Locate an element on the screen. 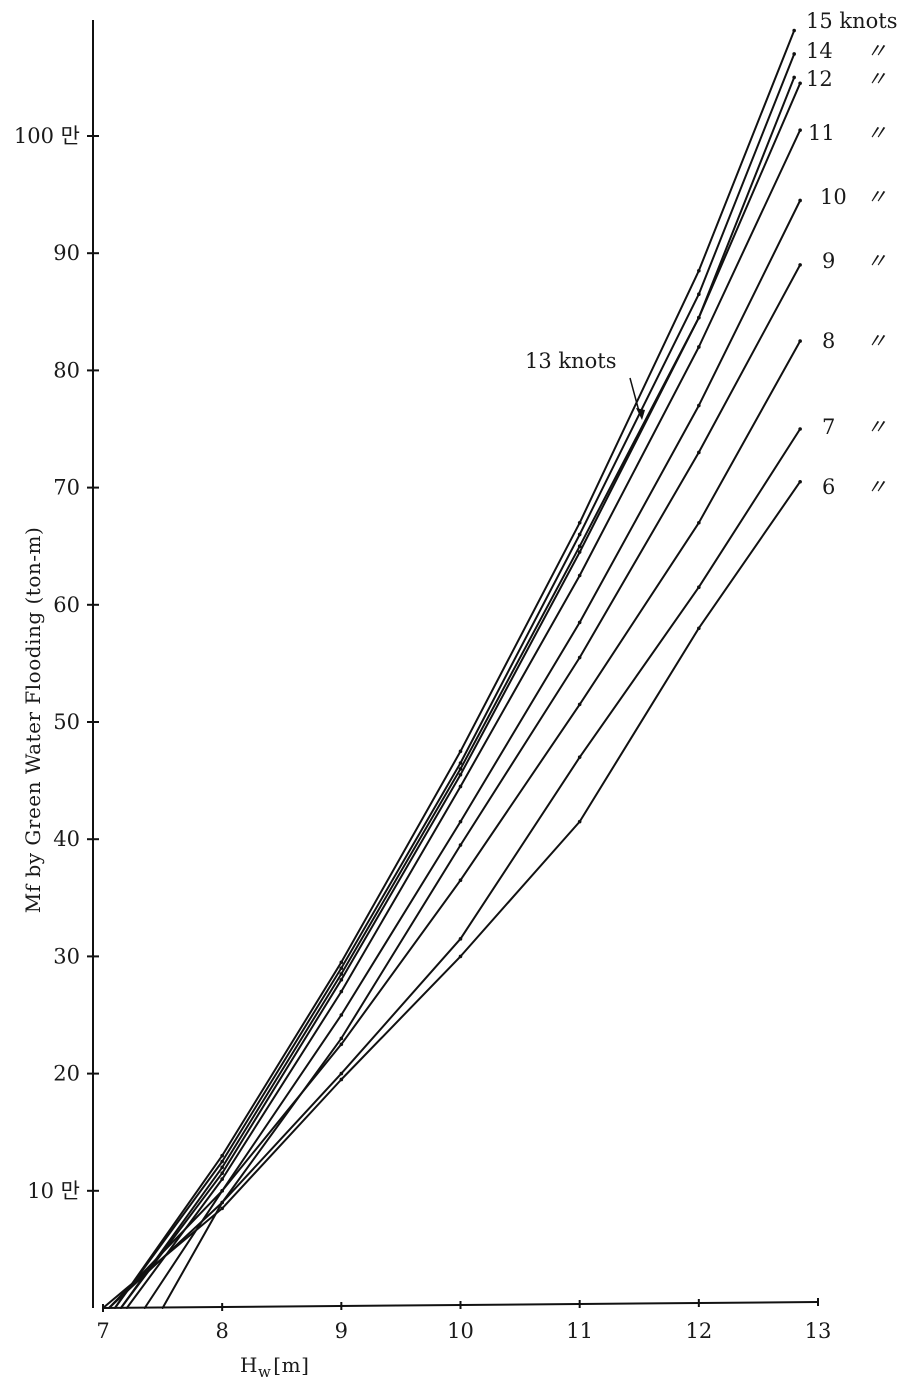  series-label: 7 is located at coordinates (828, 427).